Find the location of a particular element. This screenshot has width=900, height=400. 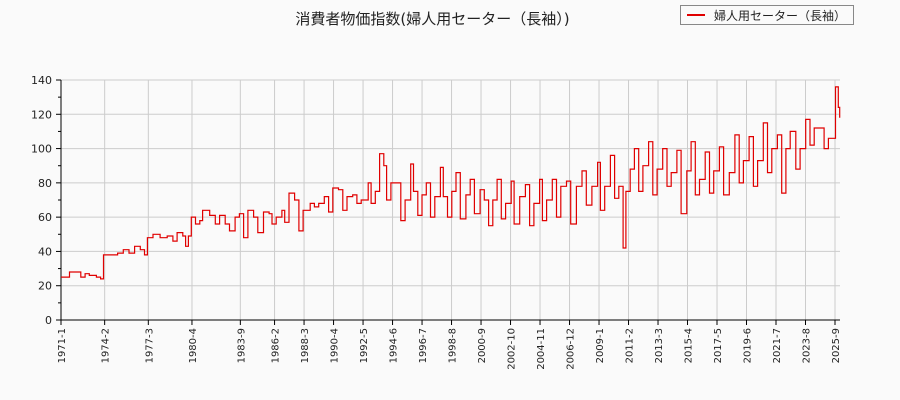

x-tick-label: 1988-3 is located at coordinates (305, 345).